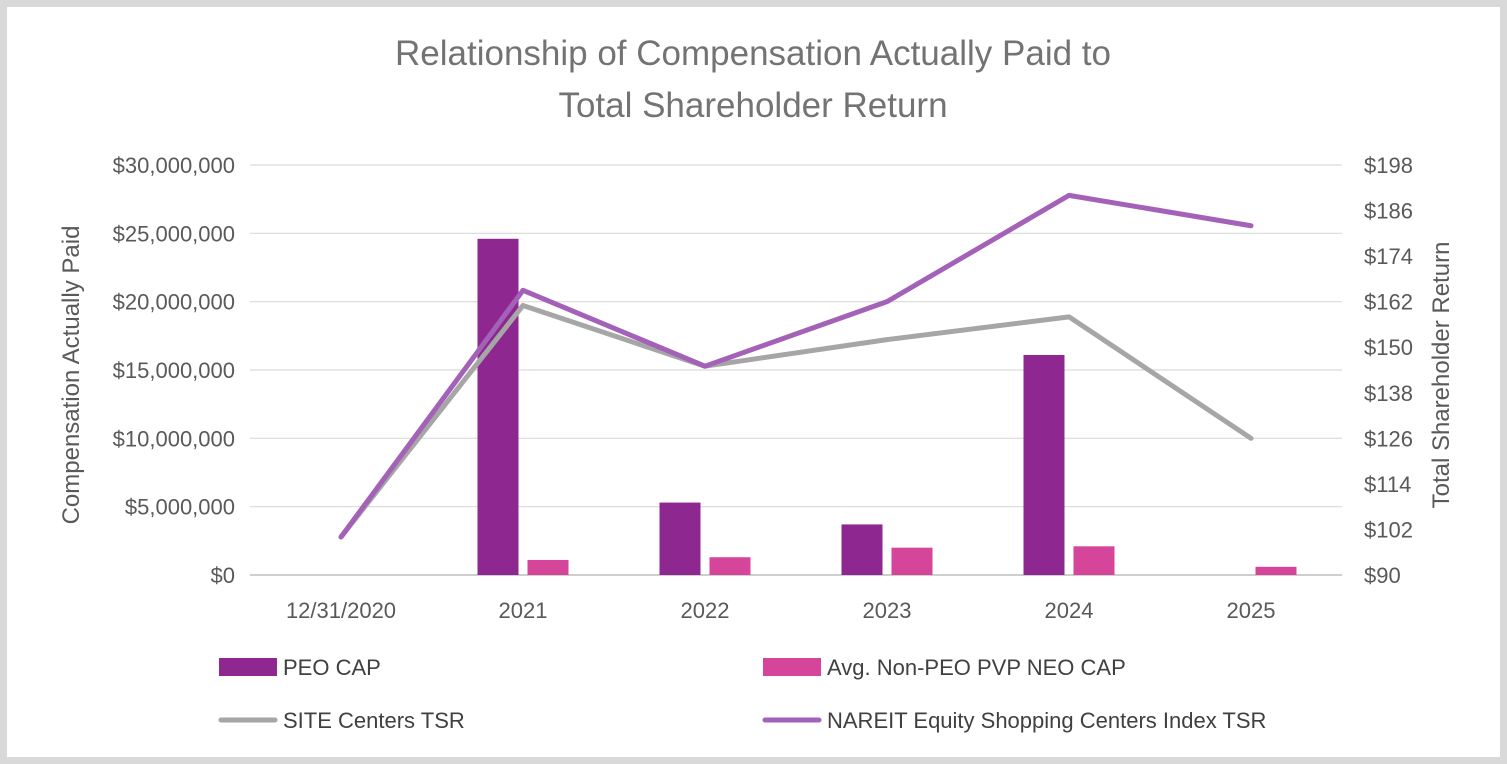 This screenshot has height=764, width=1507. Describe the element at coordinates (1046, 720) in the screenshot. I see `legend-label: NAREIT Equity Shopping Centers Index TSR` at that location.